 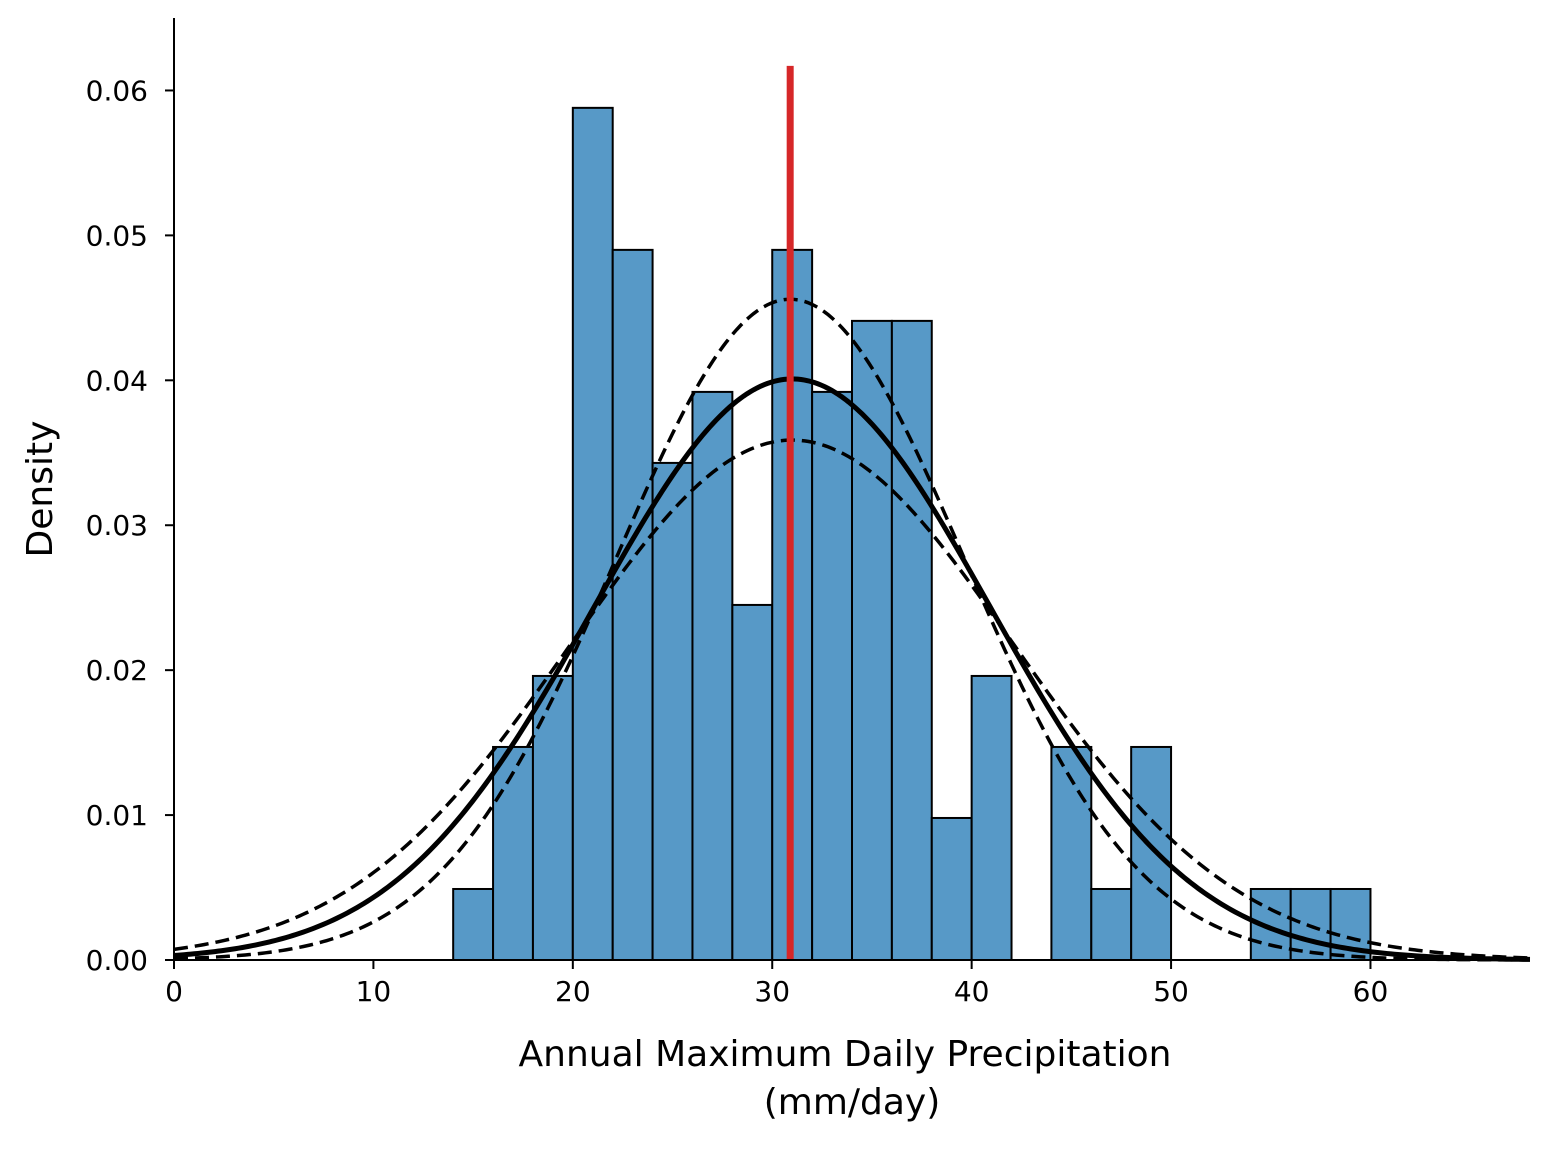 I want to click on x-tick-label: 10, so click(x=374, y=991).